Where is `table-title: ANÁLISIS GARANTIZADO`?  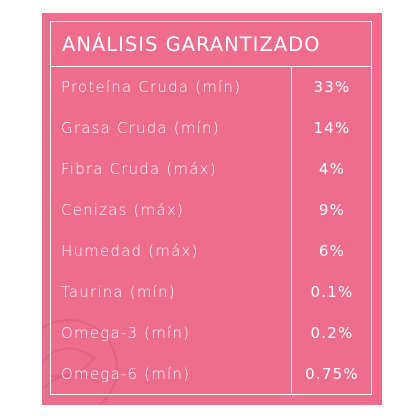
table-title: ANÁLISIS GARANTIZADO is located at coordinates (191, 44).